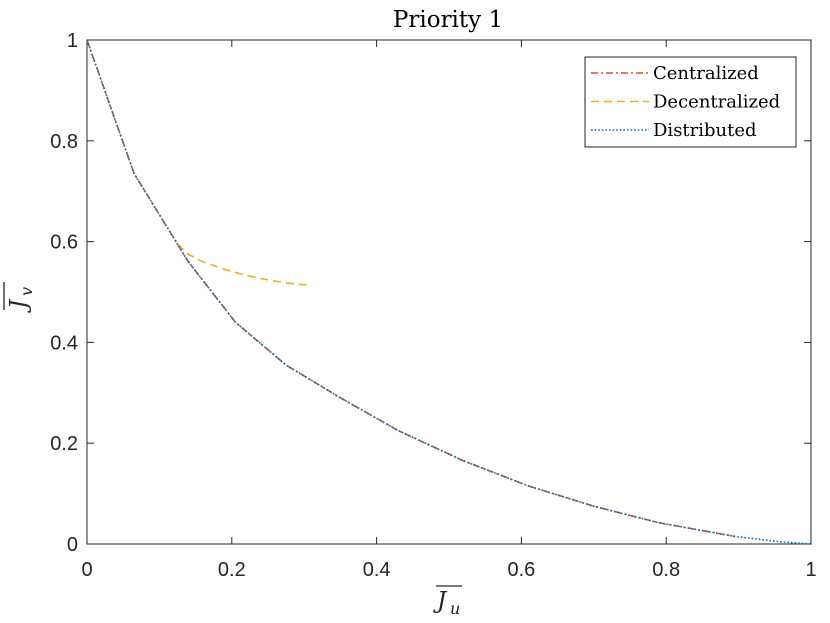 Image resolution: width=830 pixels, height=623 pixels. What do you see at coordinates (440, 601) in the screenshot?
I see `x-axis-label-main: J` at bounding box center [440, 601].